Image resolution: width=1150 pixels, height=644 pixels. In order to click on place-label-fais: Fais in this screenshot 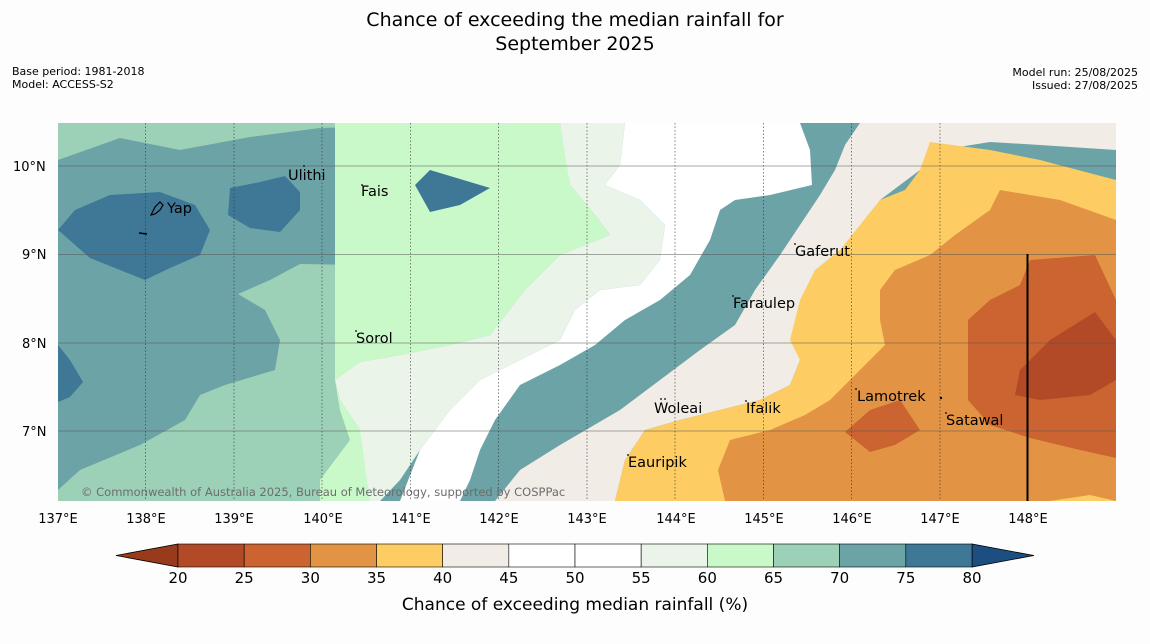, I will do `click(374, 192)`.